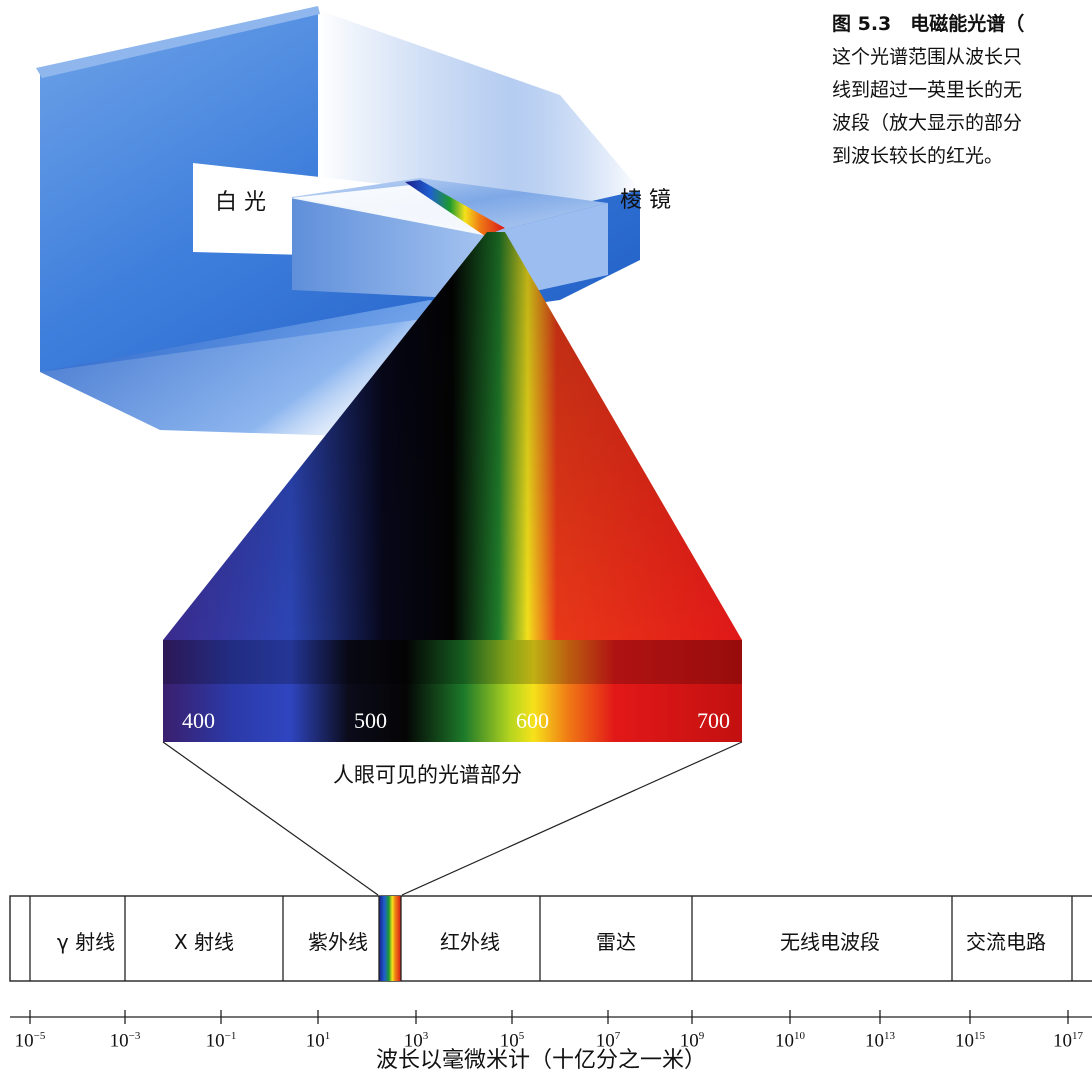 The width and height of the screenshot is (1092, 1081). What do you see at coordinates (178, 42) in the screenshot?
I see `wall-top-edge` at bounding box center [178, 42].